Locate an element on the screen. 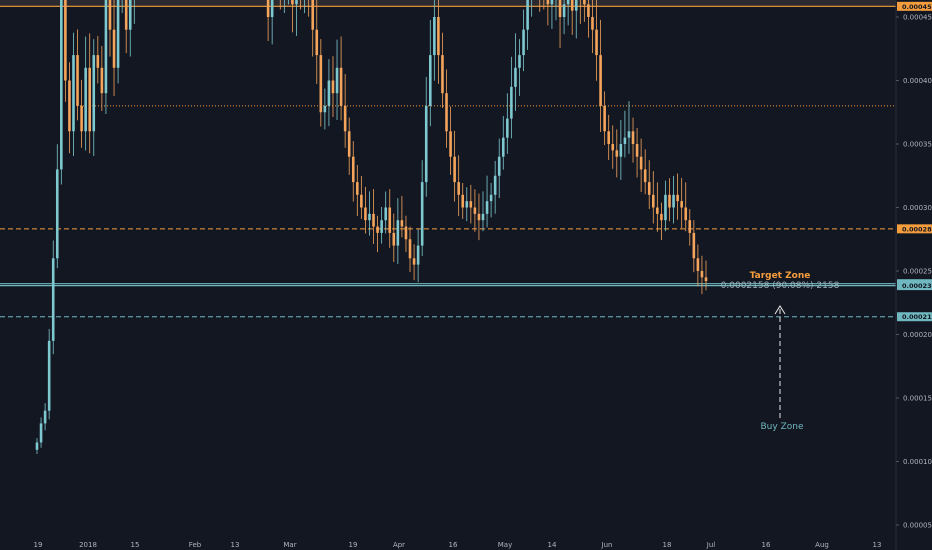  x-tick-label: 19 is located at coordinates (353, 545).